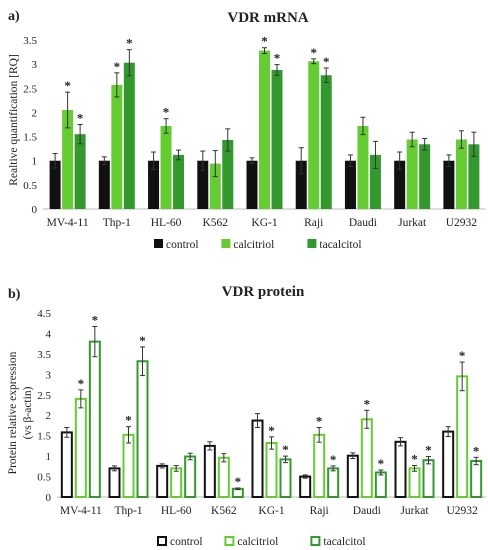 The image size is (488, 550). Describe the element at coordinates (81, 511) in the screenshot. I see `chart1-category-label: MV-4-11` at that location.